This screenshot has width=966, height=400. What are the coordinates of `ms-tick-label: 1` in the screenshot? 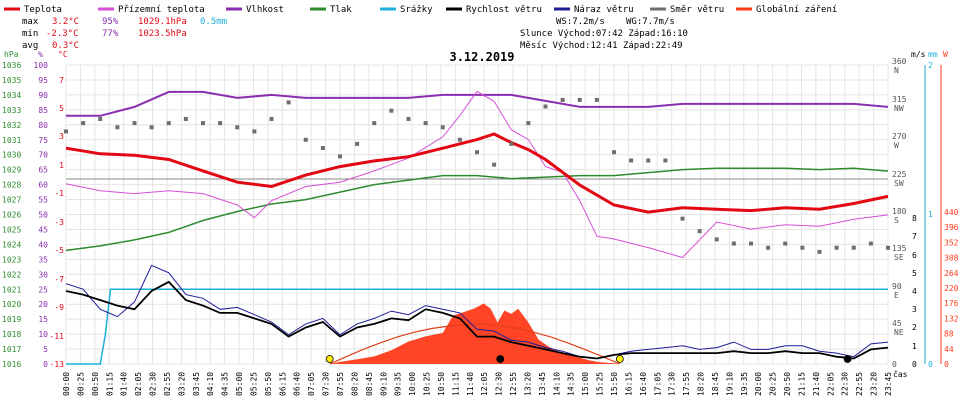 It's located at (914, 346).